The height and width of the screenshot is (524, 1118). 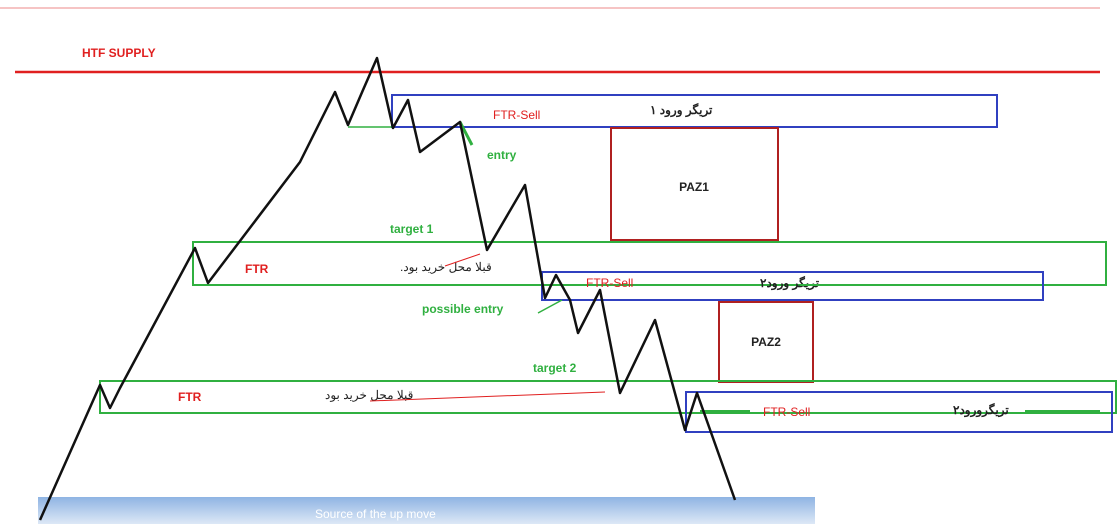 I want to click on trigger-label: تریگر ورود ۱, so click(x=681, y=110).